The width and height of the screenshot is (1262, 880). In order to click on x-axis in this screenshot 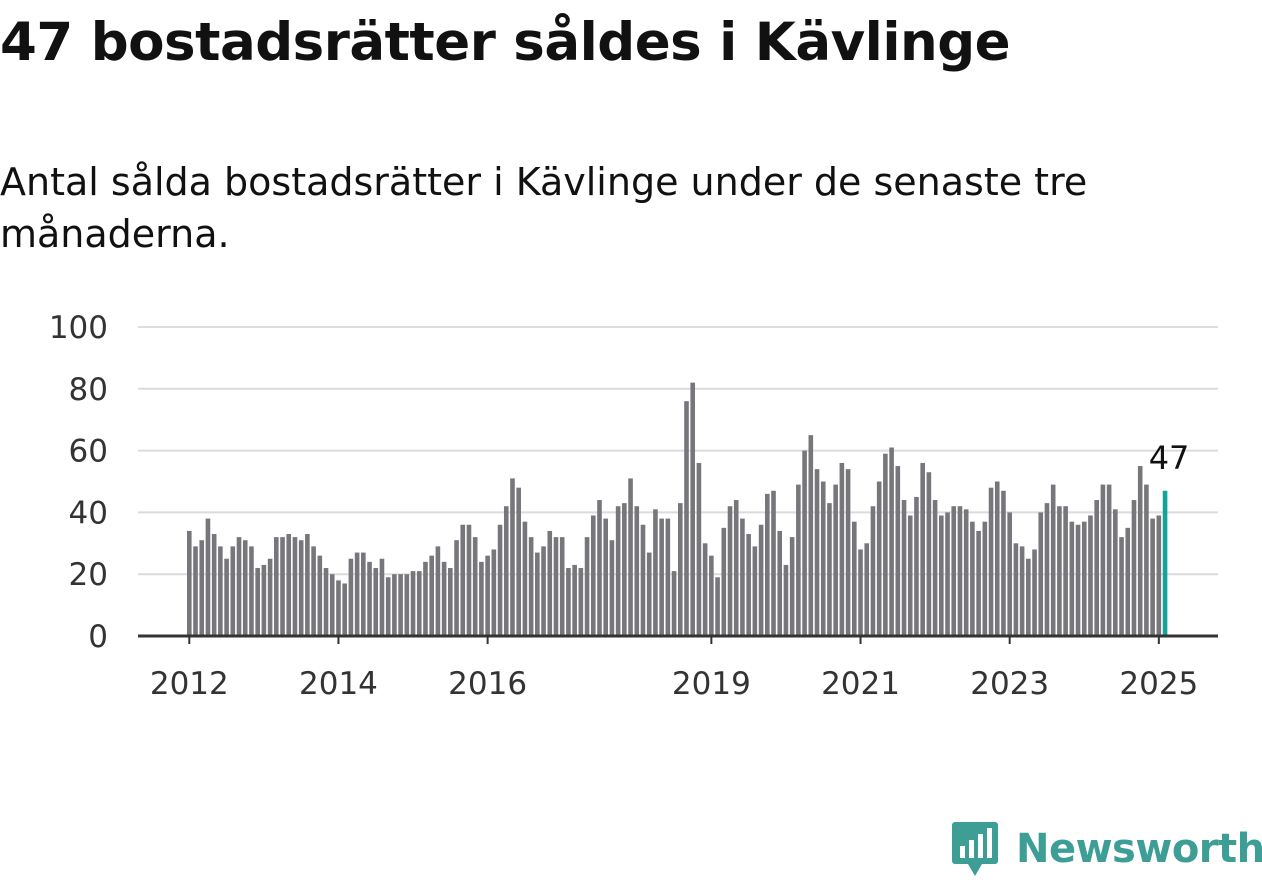, I will do `click(678, 639)`.